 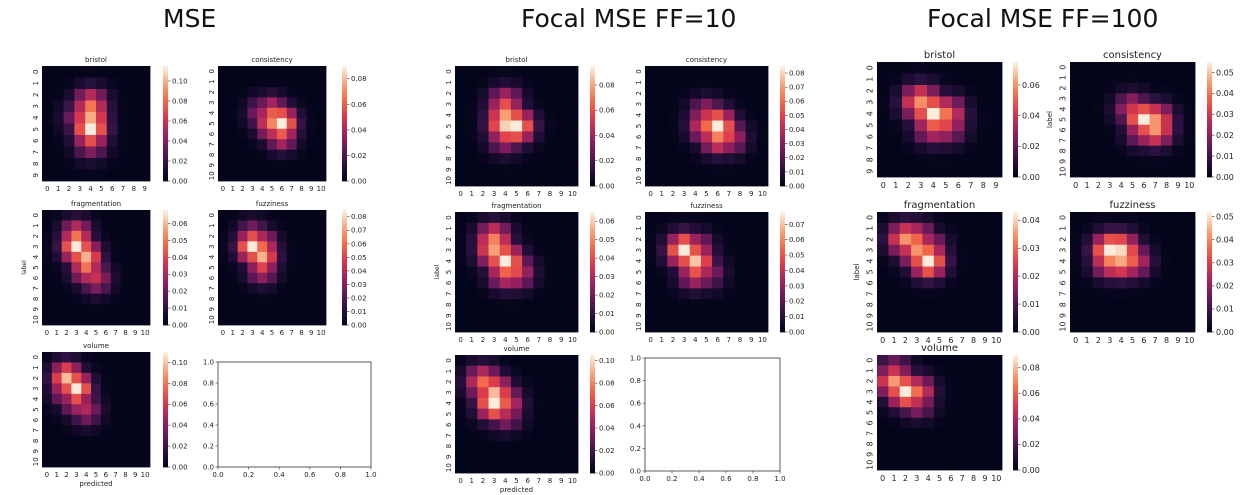 What do you see at coordinates (870, 315) in the screenshot?
I see `y-tick-label: 9` at bounding box center [870, 315].